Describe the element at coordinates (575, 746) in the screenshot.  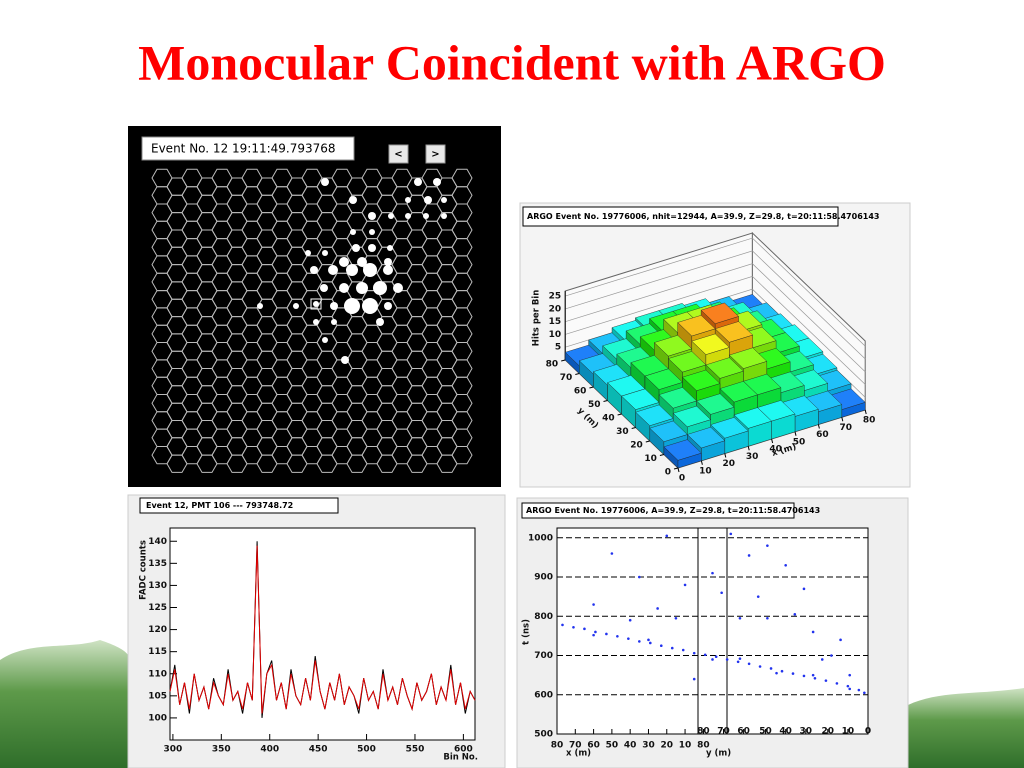
I see `x-tick-label: 70` at that location.